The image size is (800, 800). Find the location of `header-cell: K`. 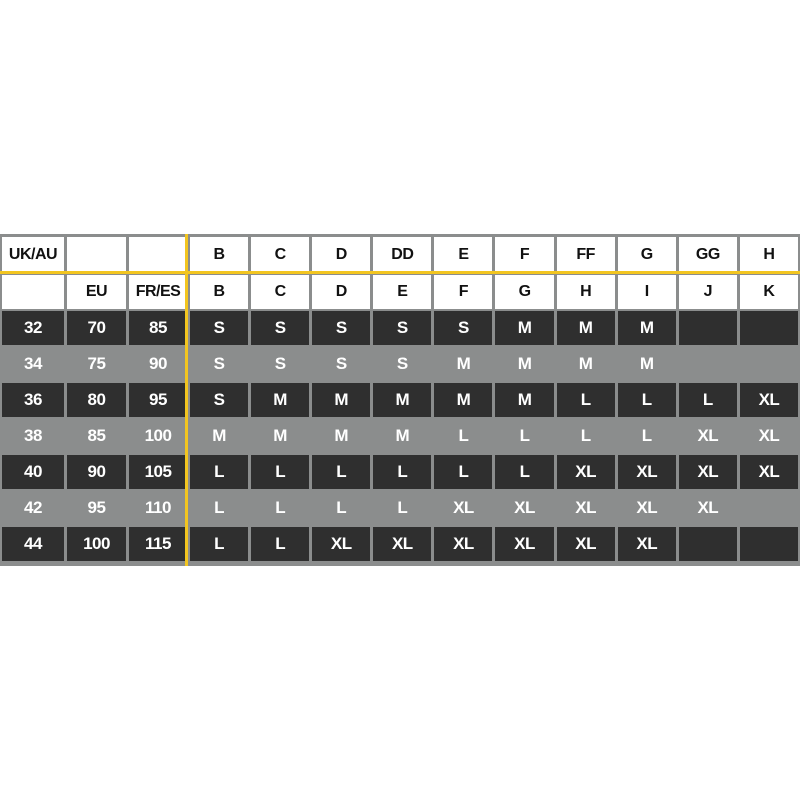

header-cell: K is located at coordinates (768, 292).